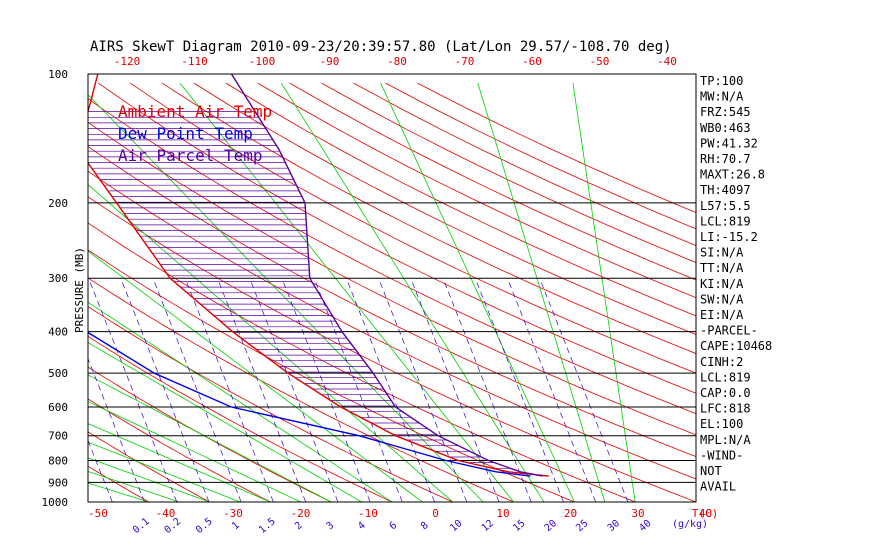 This screenshot has width=870, height=560. What do you see at coordinates (519, 526) in the screenshot?
I see `mixing-ratio-tick-label: 15` at bounding box center [519, 526].